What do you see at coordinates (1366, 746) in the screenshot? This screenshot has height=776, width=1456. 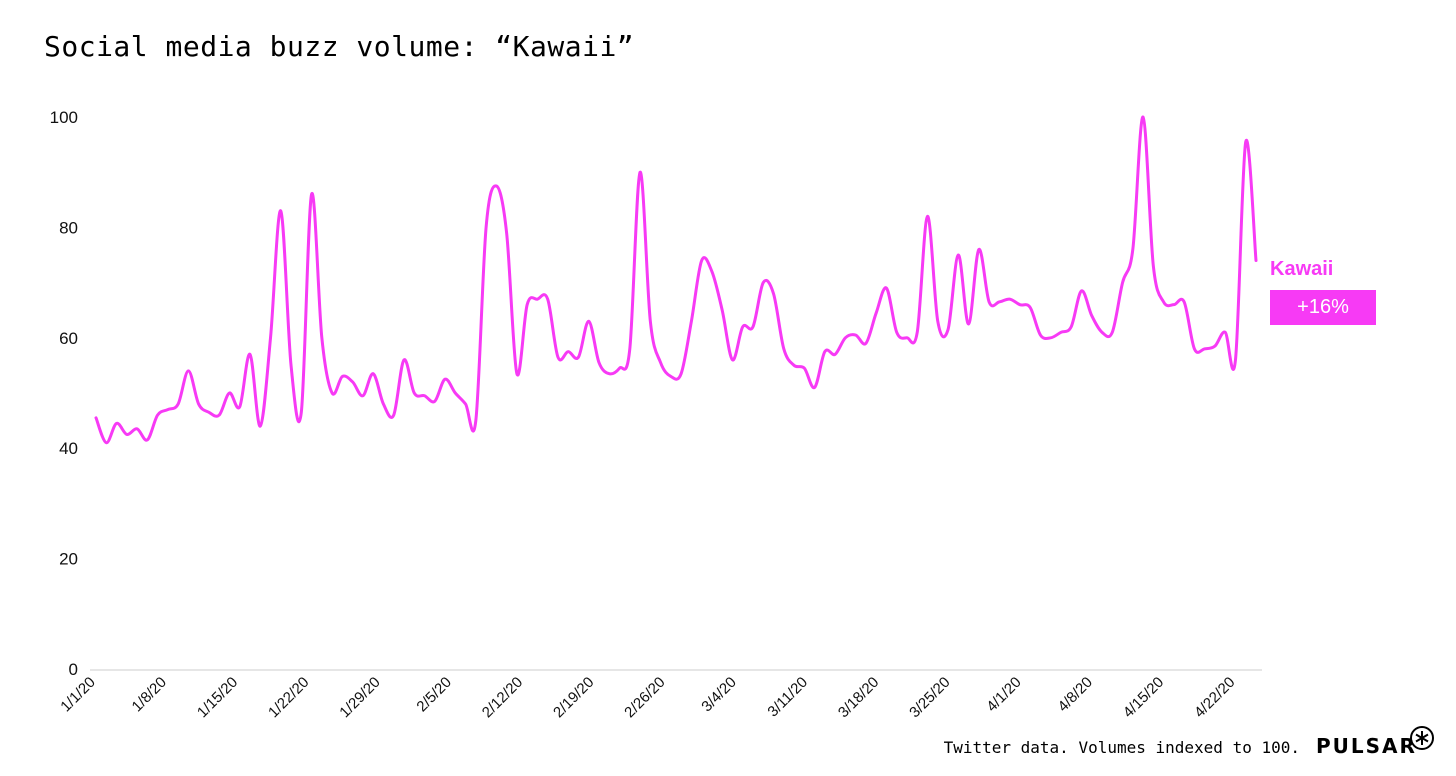 I see `brand-logo-text: PULSAR` at bounding box center [1366, 746].